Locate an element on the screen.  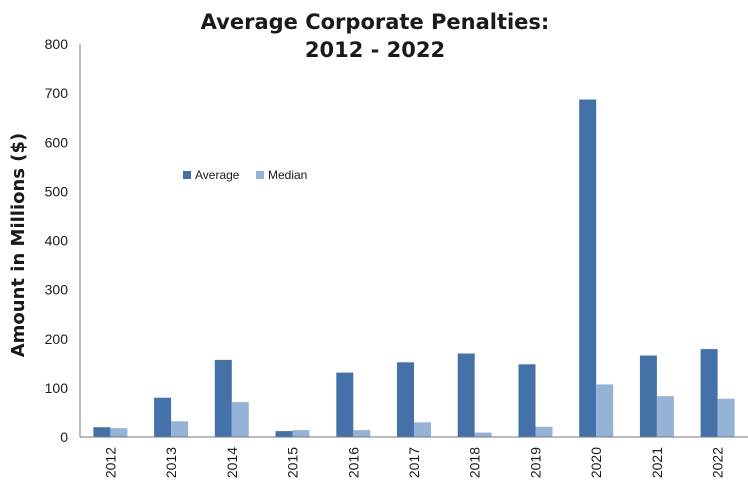
y-tick-label: 400 is located at coordinates (57, 241).